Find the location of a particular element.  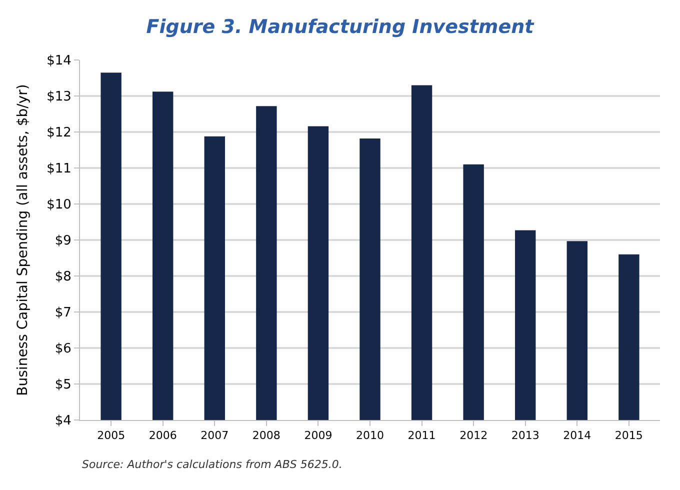

x-tick-label: 2013 is located at coordinates (525, 435).